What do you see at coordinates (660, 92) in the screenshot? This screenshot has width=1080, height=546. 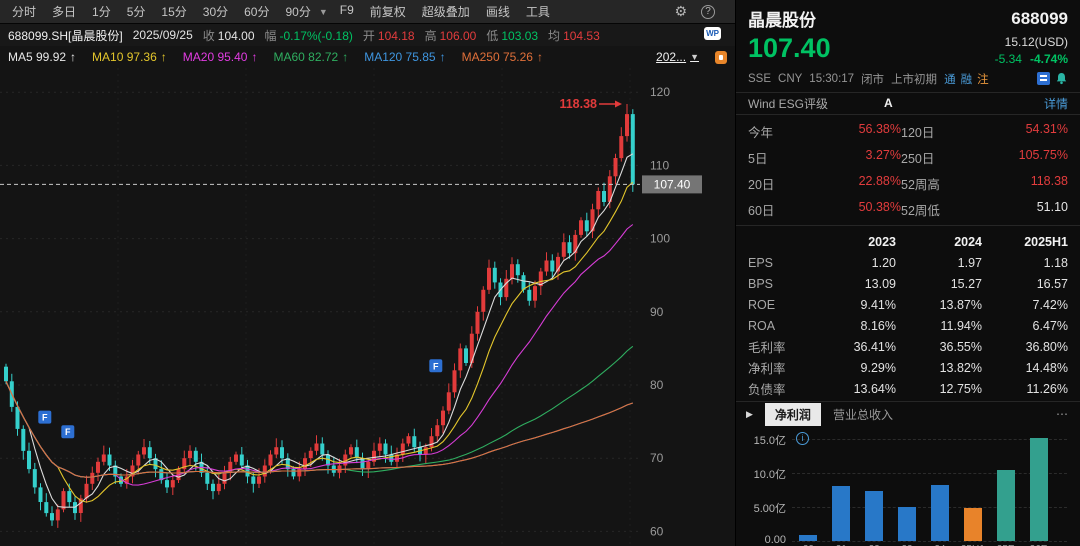 I see `svg-text: 120` at bounding box center [660, 92].